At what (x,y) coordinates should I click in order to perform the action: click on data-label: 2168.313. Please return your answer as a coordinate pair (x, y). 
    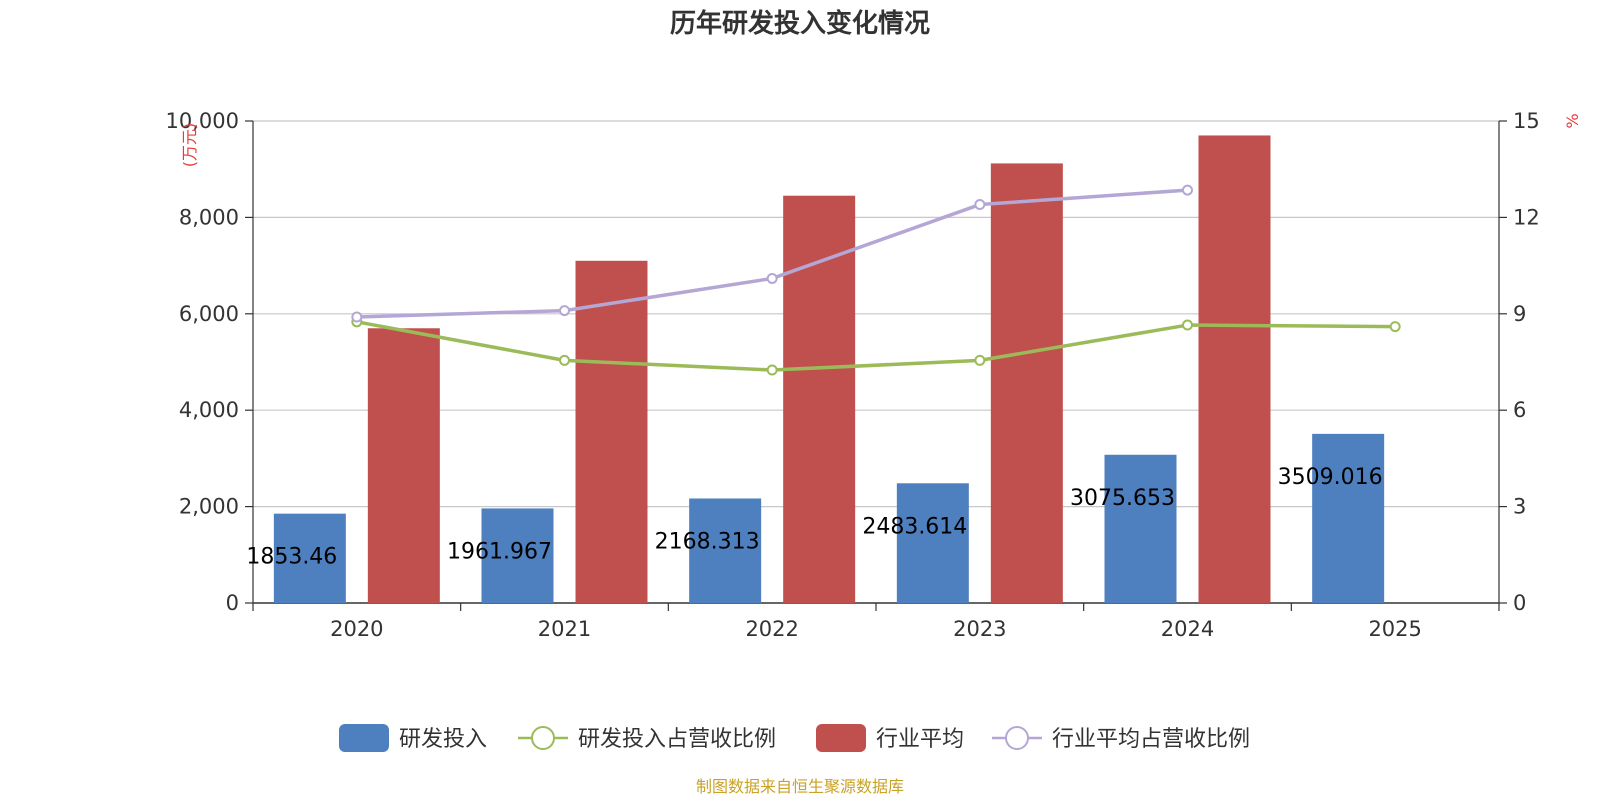
    Looking at the image, I should click on (707, 541).